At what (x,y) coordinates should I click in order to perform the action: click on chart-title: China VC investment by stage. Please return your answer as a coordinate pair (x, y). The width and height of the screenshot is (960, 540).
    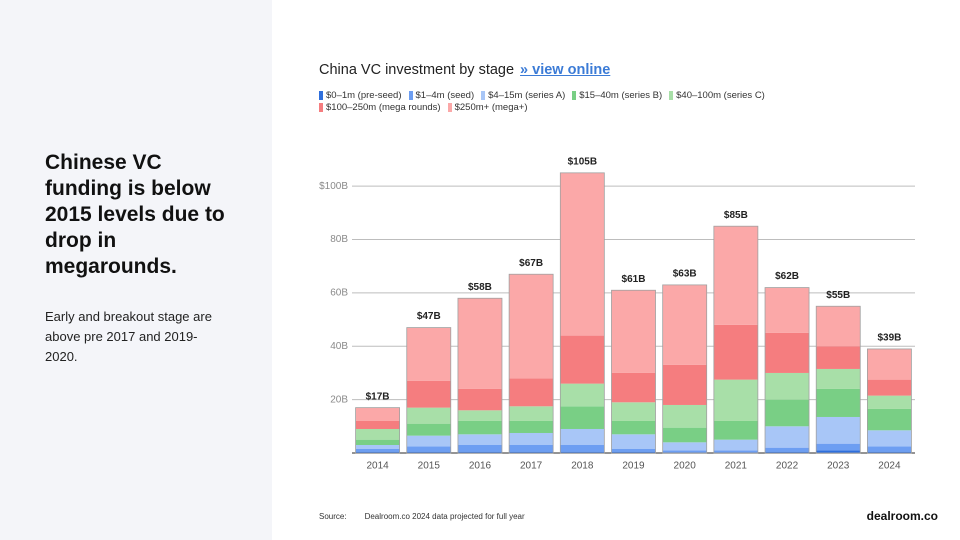
    Looking at the image, I should click on (417, 70).